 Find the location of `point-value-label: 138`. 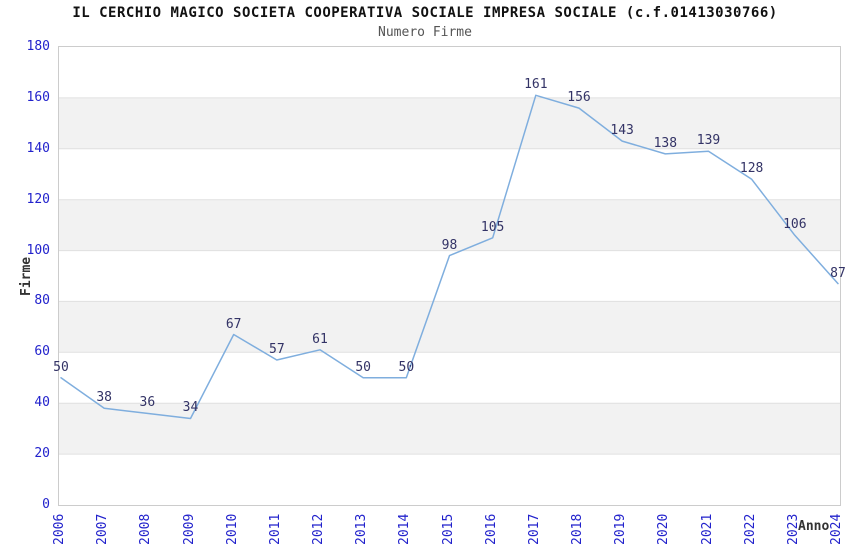

point-value-label: 138 is located at coordinates (665, 143).